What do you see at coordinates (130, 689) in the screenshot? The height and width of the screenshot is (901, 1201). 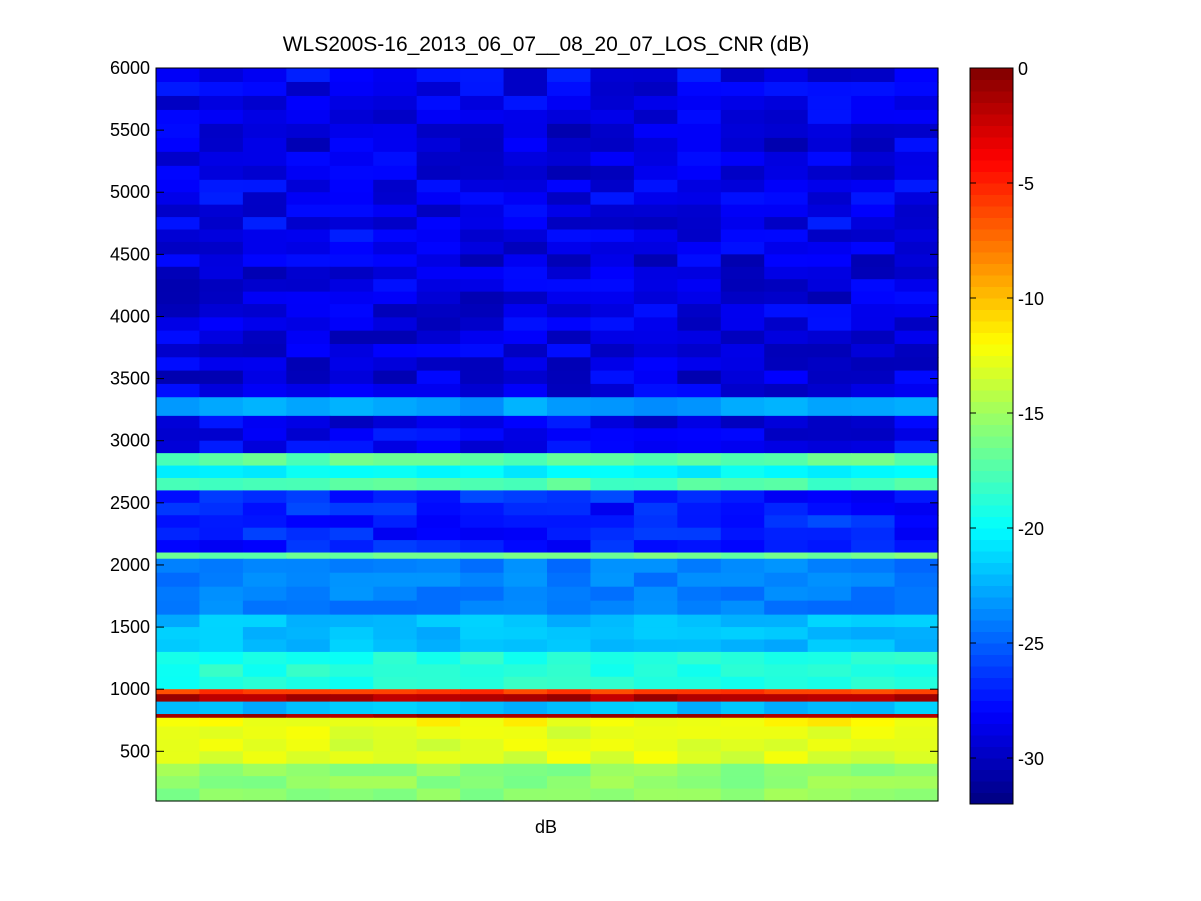 I see `y-tick-label: 1000` at bounding box center [130, 689].